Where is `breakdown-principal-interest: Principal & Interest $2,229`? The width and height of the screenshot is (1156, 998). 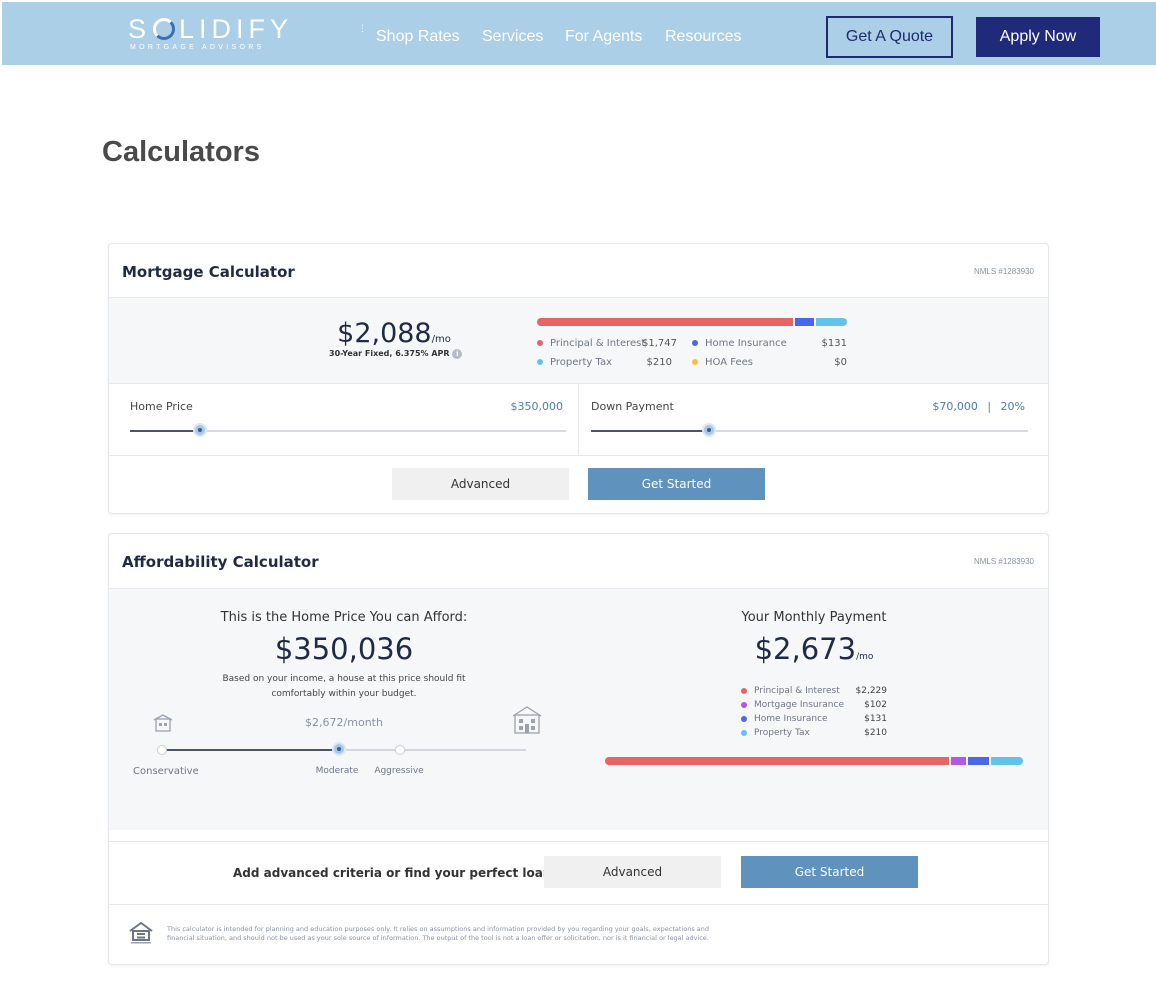 breakdown-principal-interest: Principal & Interest $2,229 is located at coordinates (814, 691).